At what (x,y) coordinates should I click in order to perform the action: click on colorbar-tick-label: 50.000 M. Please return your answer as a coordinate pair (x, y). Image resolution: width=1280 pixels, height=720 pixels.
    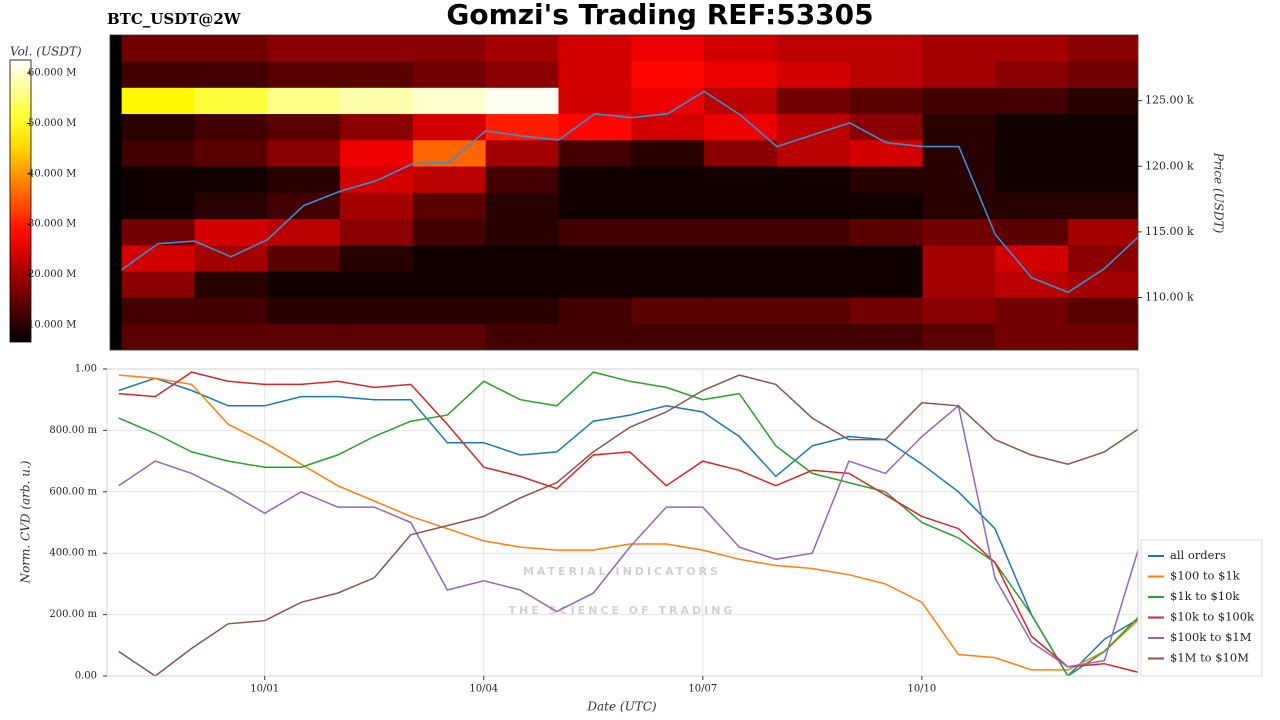
    Looking at the image, I should click on (52, 123).